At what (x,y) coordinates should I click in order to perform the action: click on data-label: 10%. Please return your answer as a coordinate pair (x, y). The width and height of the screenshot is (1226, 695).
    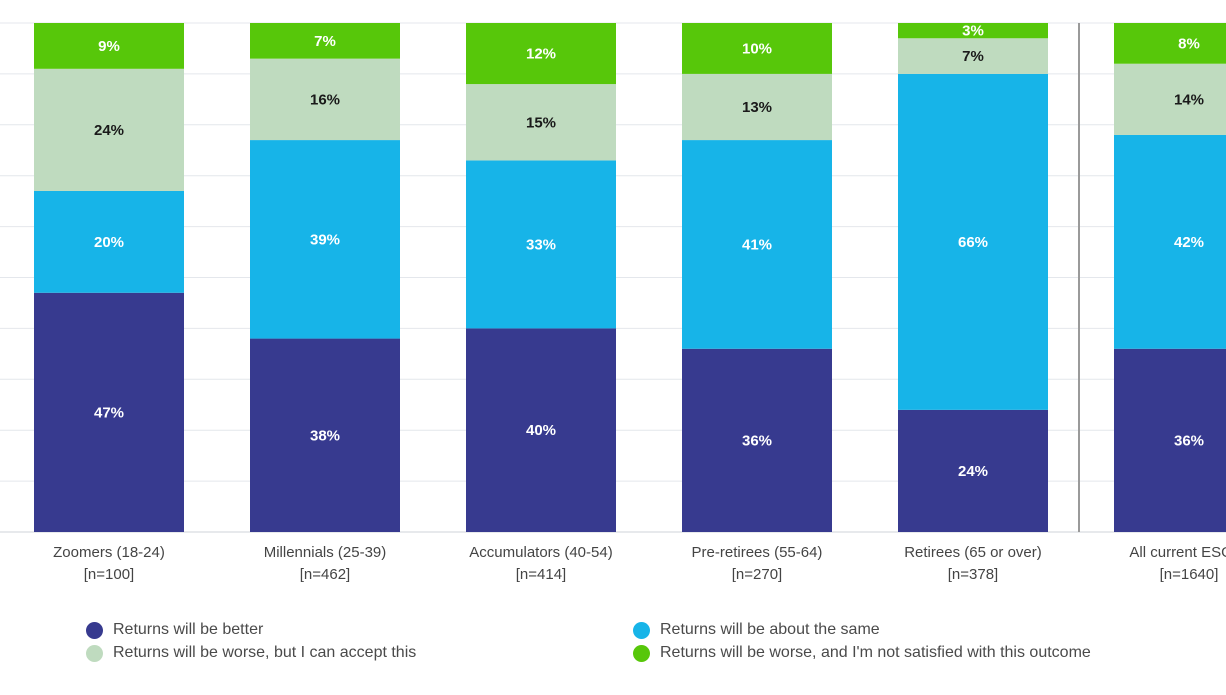
    Looking at the image, I should click on (757, 48).